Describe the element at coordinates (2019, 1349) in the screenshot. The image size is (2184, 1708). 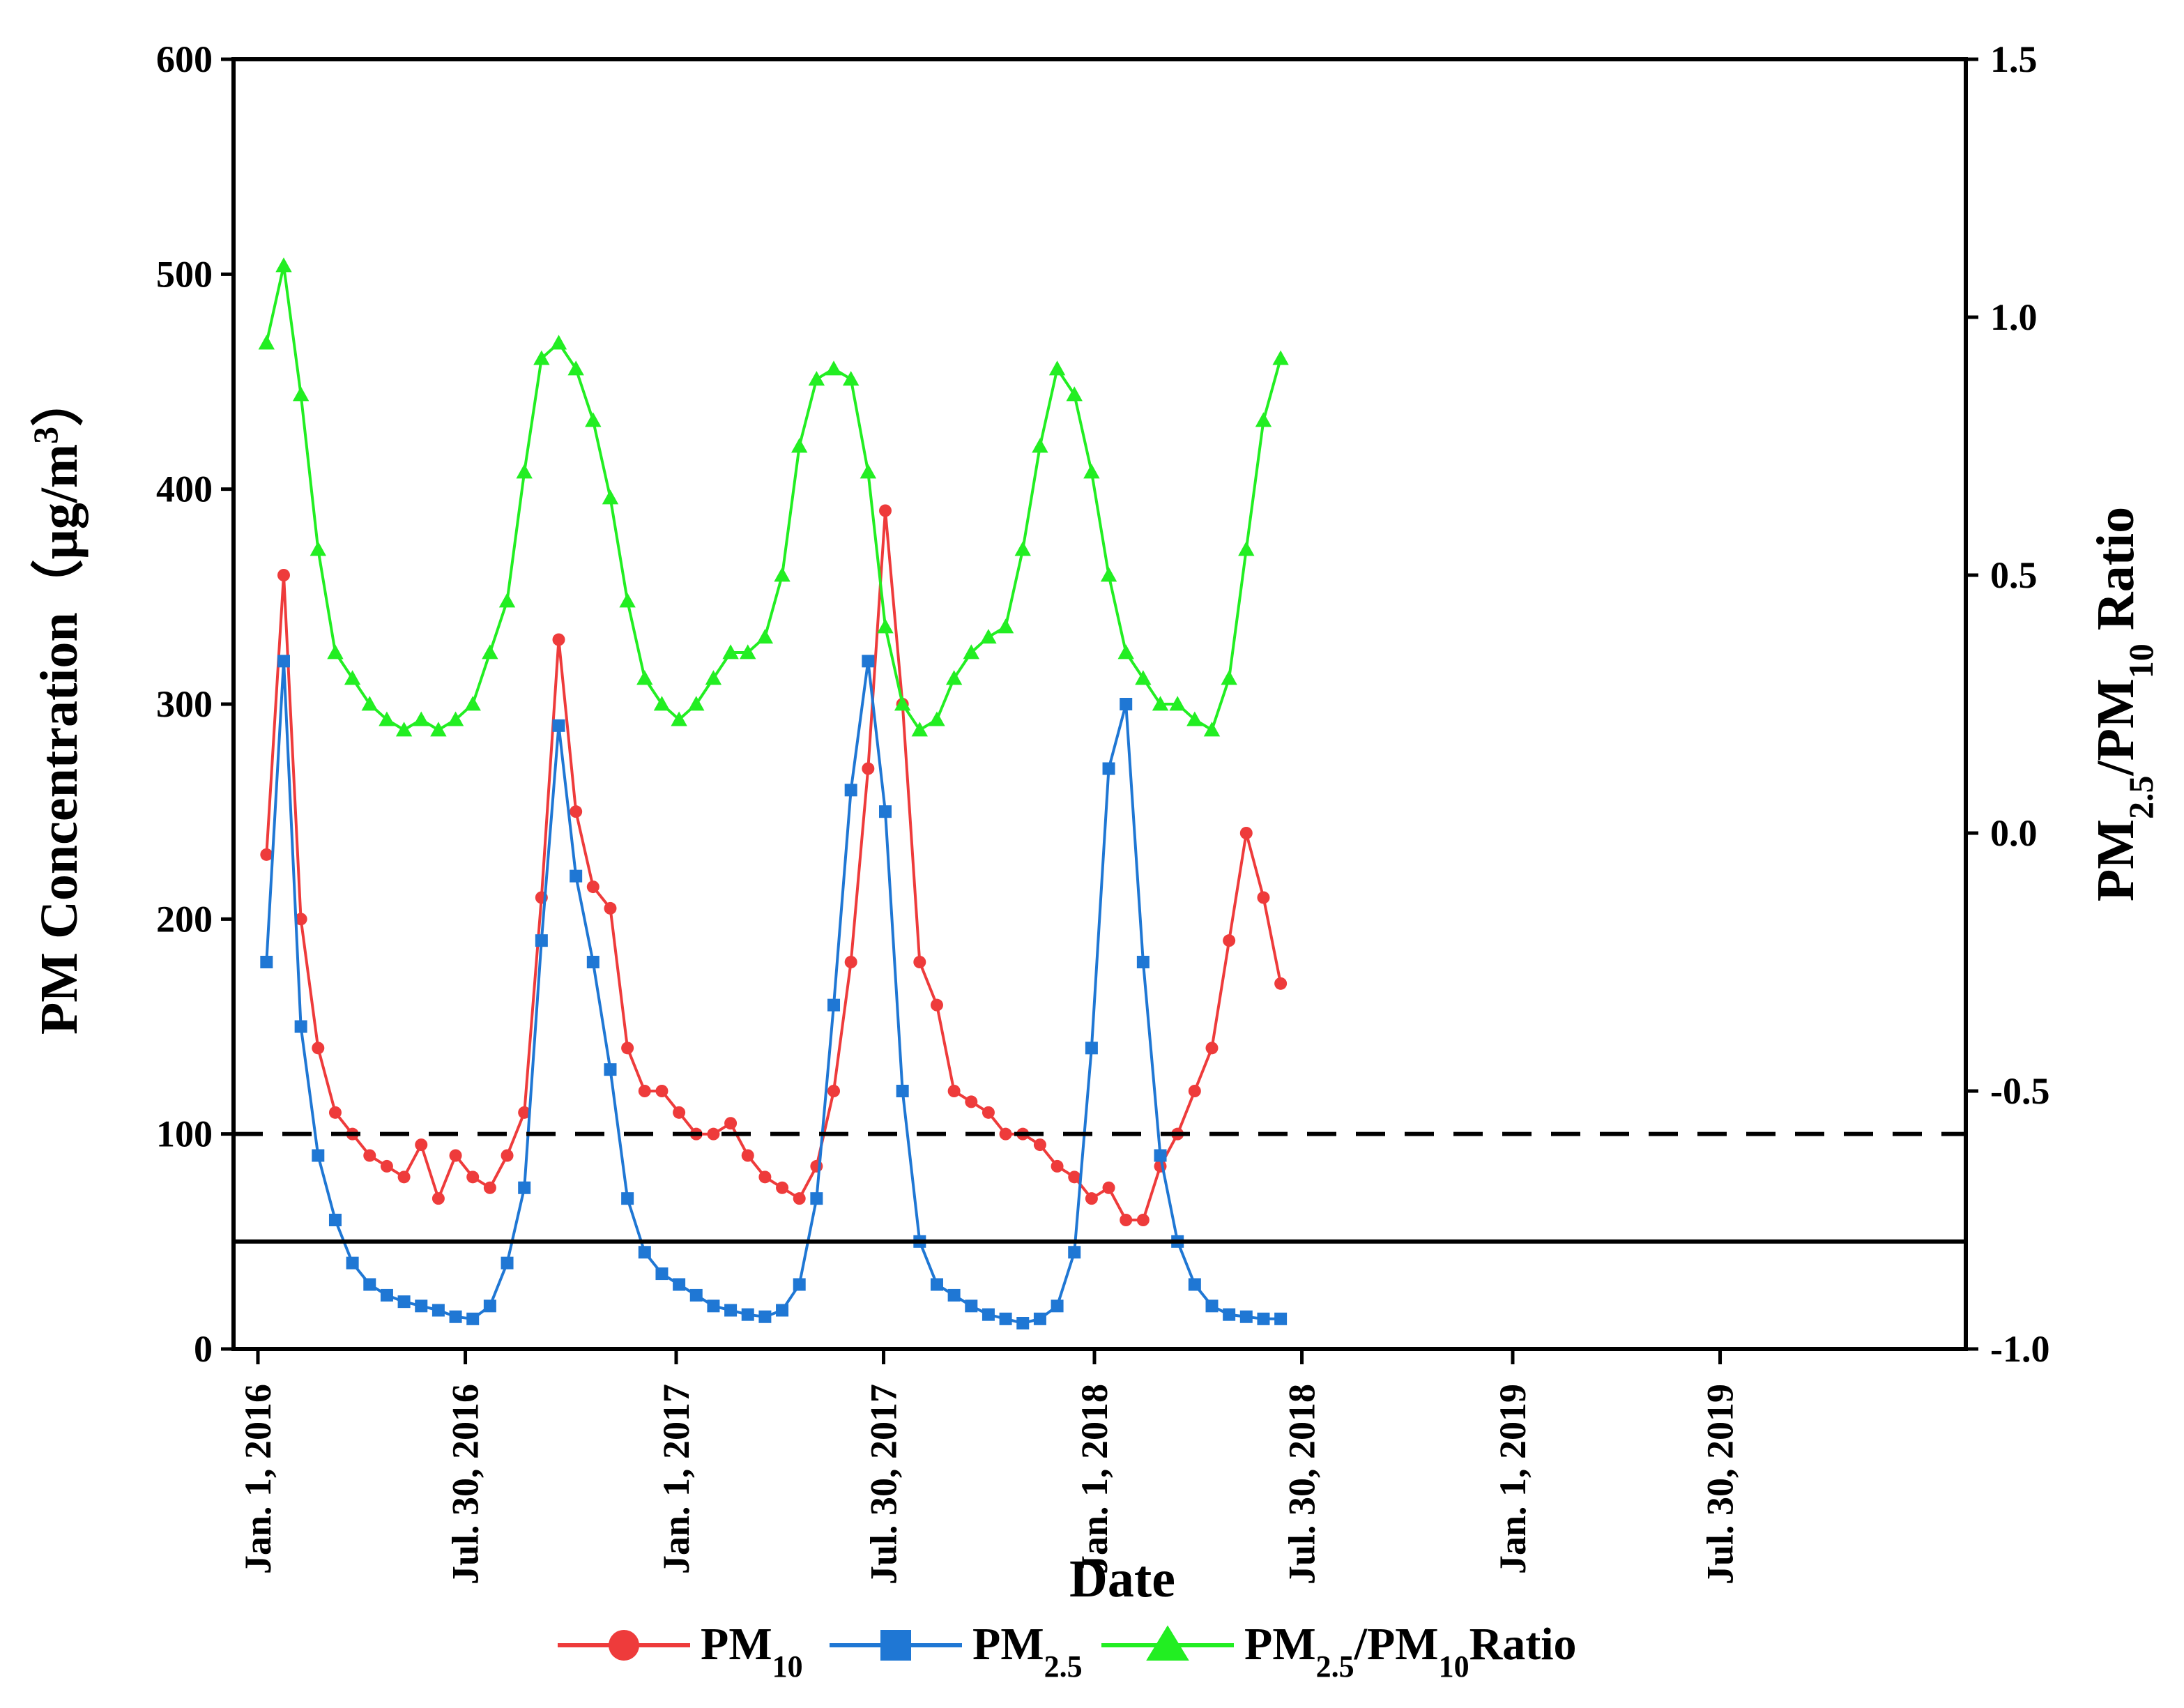
I see `right-axis-tick-label: -1.0` at that location.